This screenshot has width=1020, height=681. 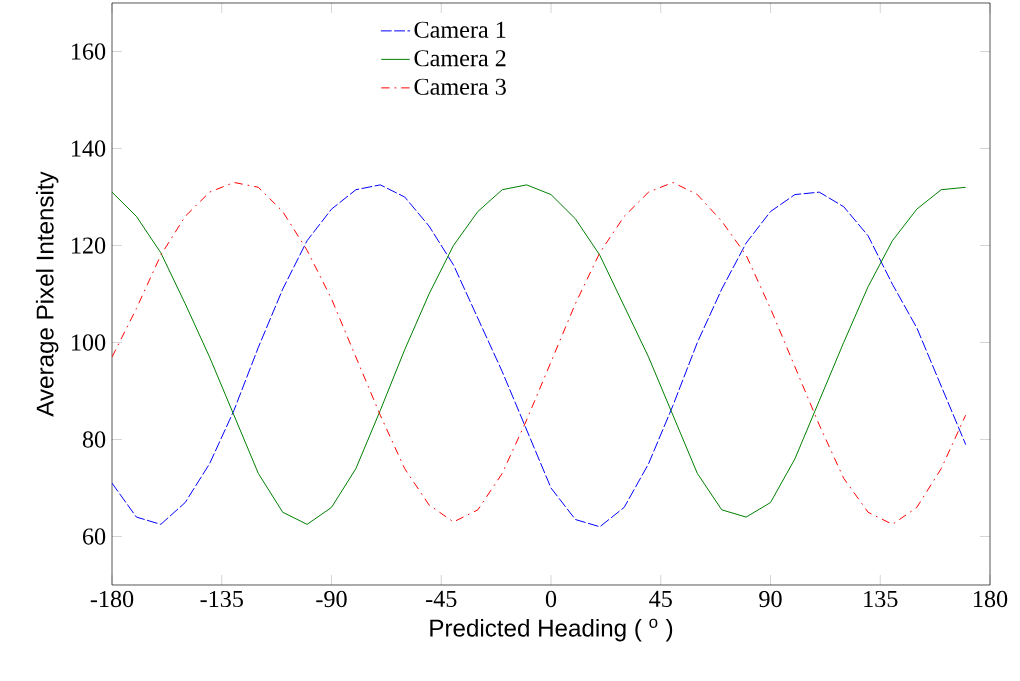 What do you see at coordinates (88, 342) in the screenshot?
I see `y-tick-label: 100` at bounding box center [88, 342].